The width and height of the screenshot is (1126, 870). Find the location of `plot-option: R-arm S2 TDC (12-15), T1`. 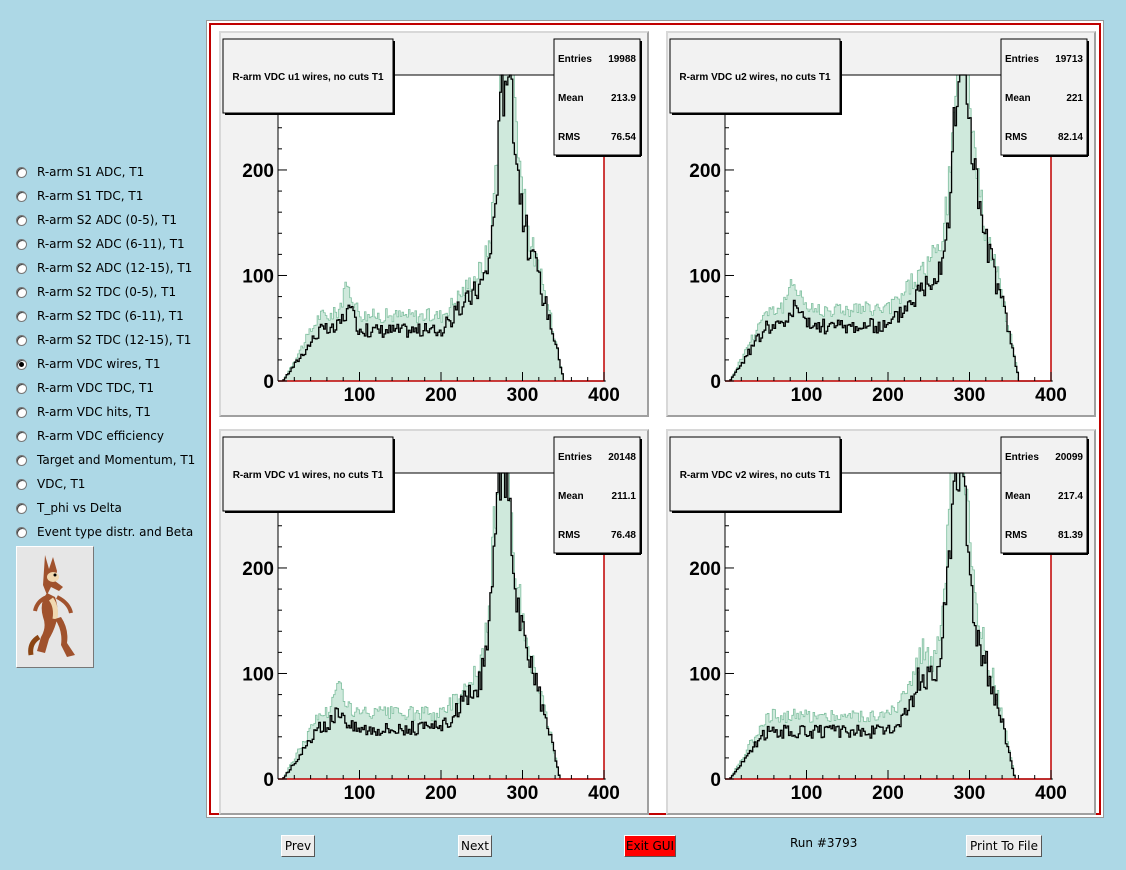

plot-option: R-arm S2 TDC (12-15), T1 is located at coordinates (111, 340).